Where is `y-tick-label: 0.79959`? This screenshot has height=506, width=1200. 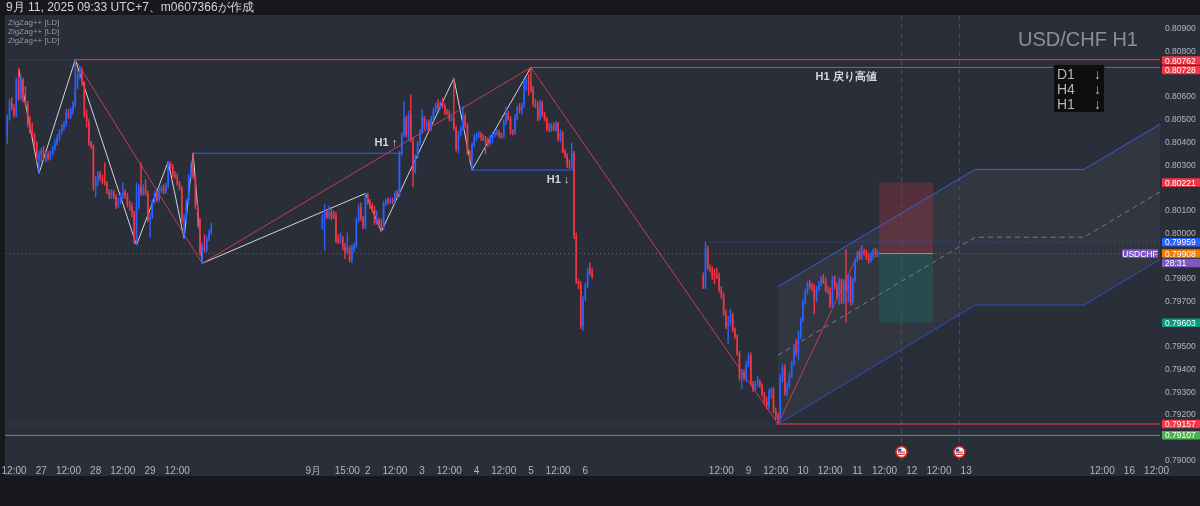 y-tick-label: 0.79959 is located at coordinates (1180, 242).